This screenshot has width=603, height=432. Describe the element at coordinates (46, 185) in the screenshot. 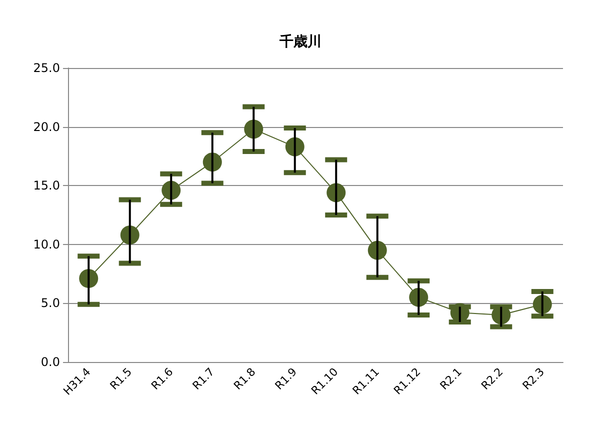

I see `y-tick-label: 15.0` at that location.